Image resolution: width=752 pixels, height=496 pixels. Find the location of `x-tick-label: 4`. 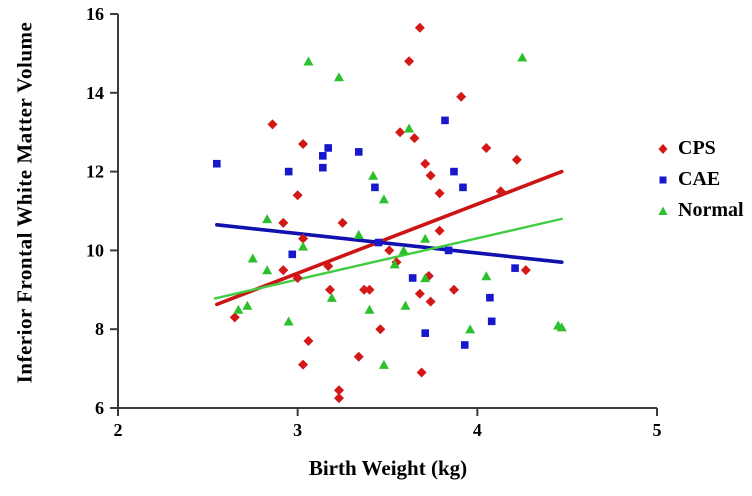

x-tick-label: 4 is located at coordinates (477, 430).